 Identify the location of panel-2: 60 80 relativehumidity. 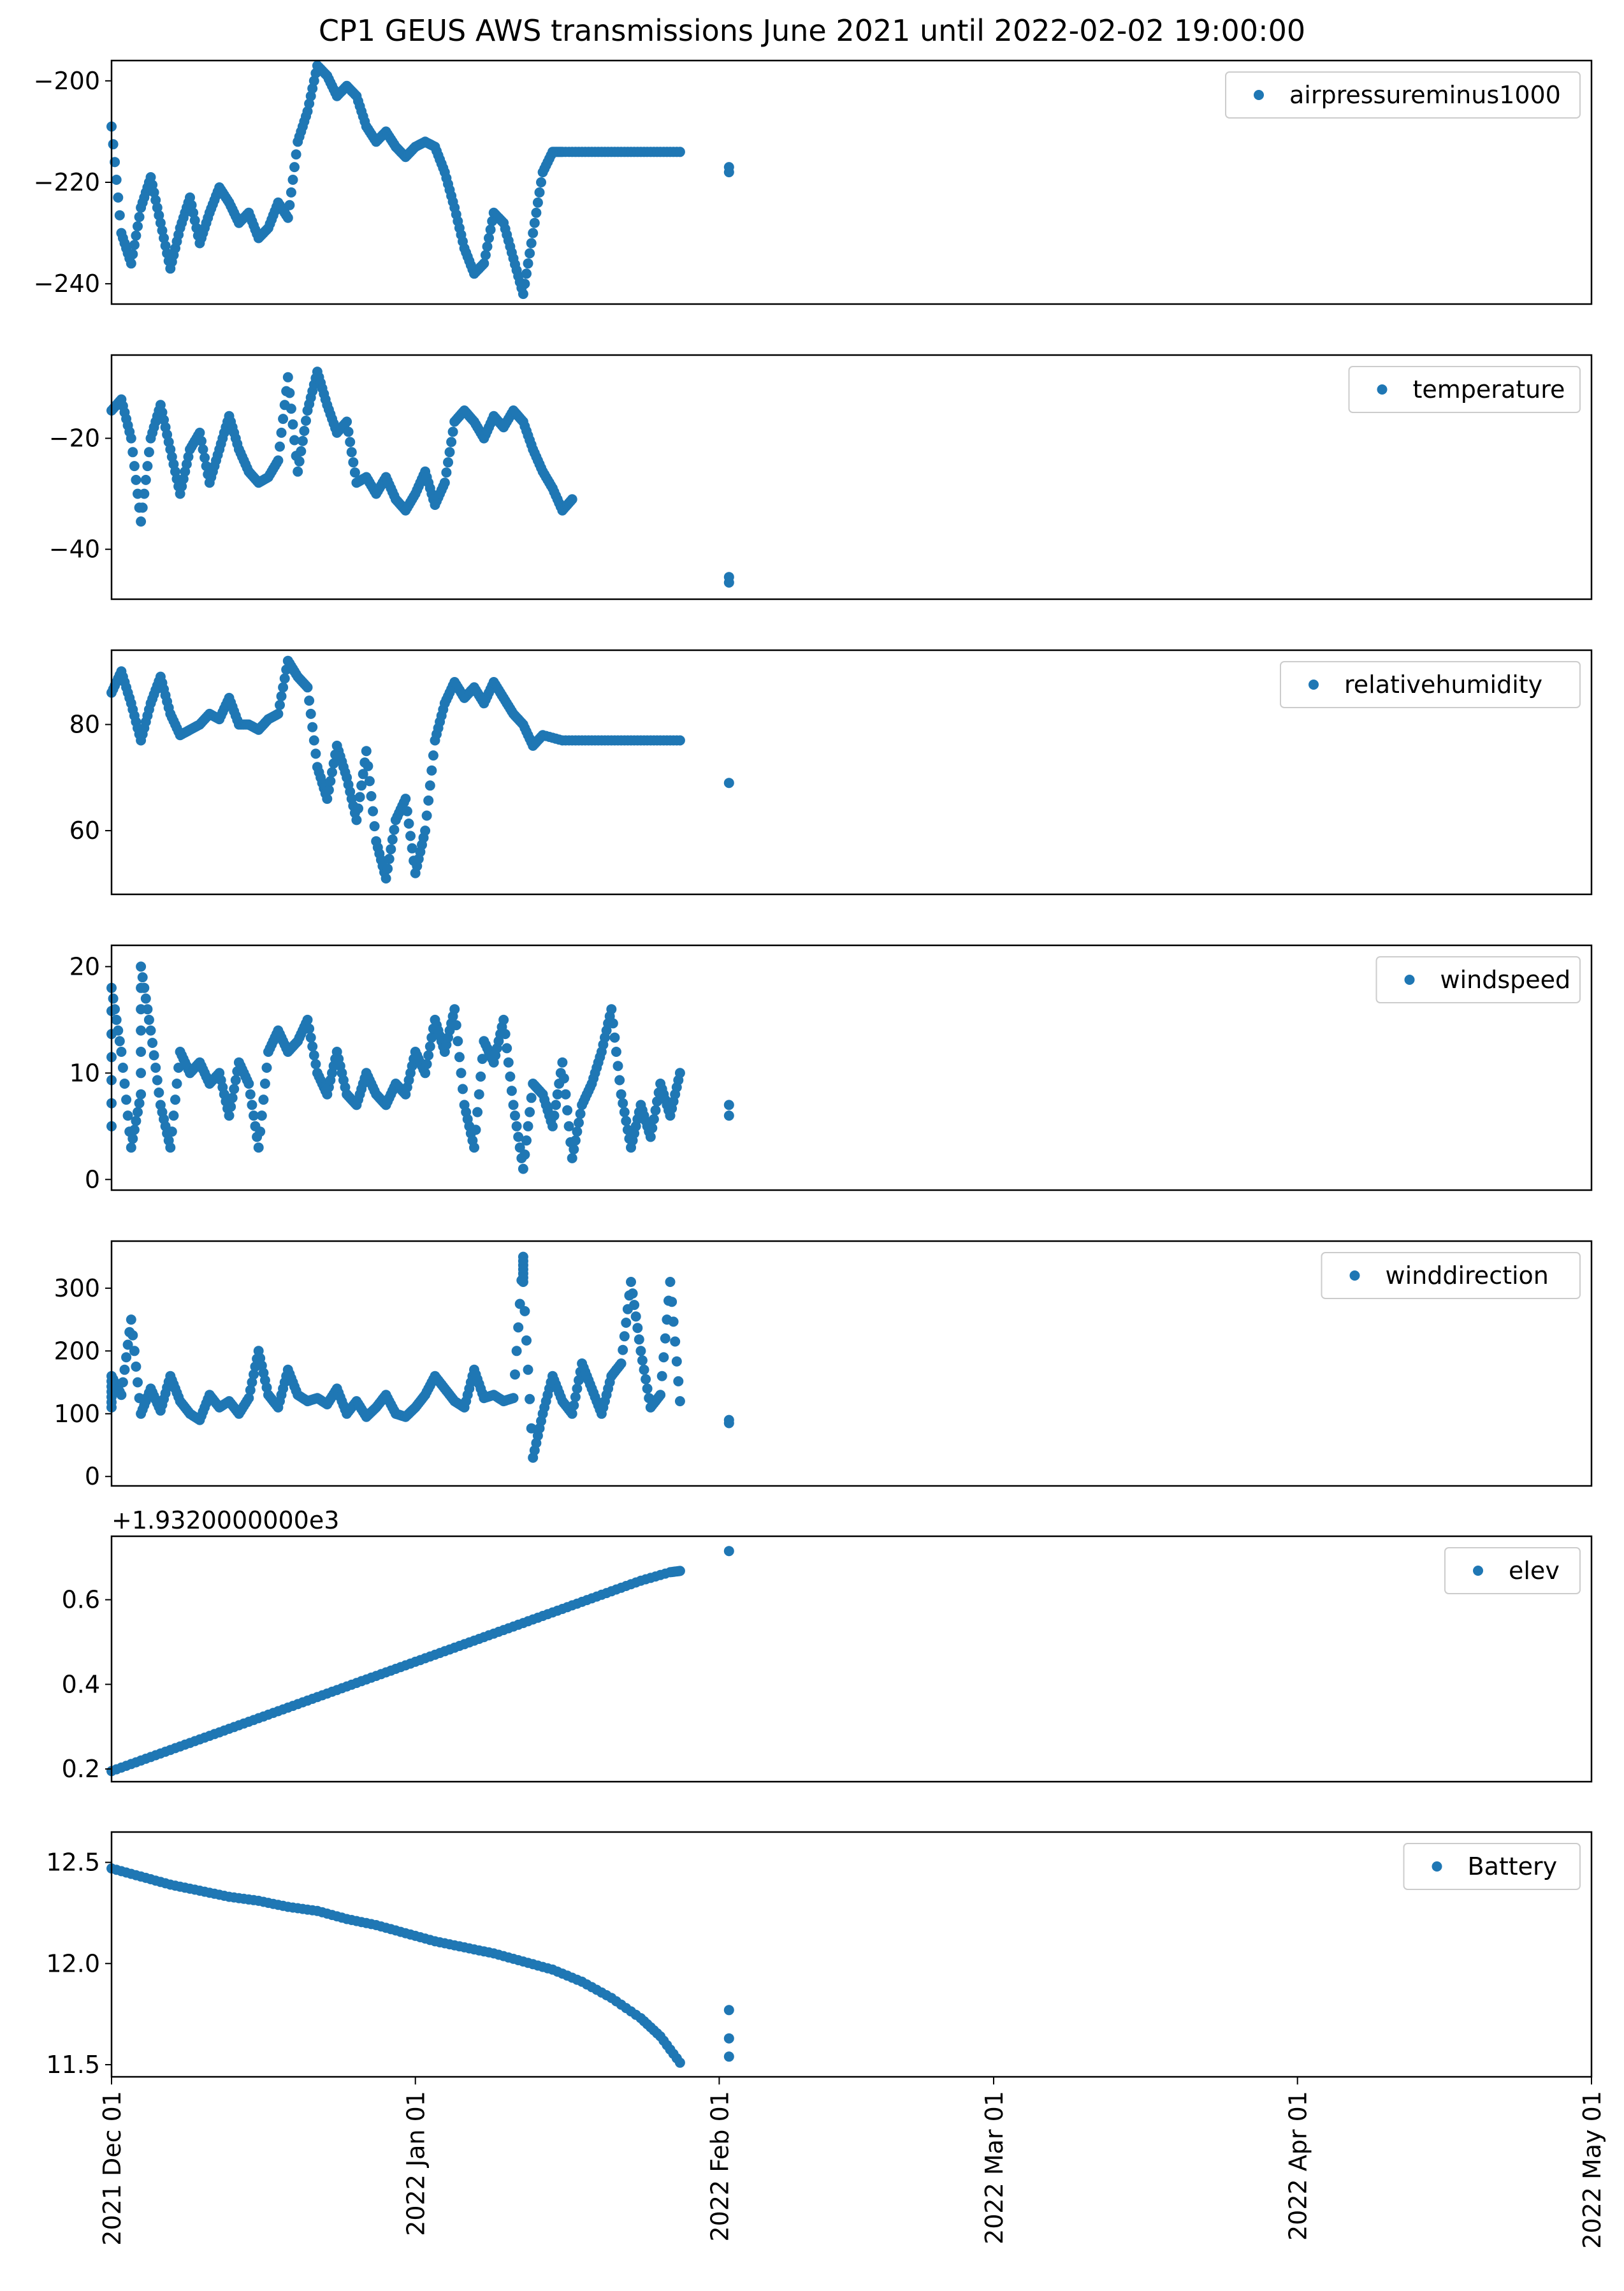
(831, 772).